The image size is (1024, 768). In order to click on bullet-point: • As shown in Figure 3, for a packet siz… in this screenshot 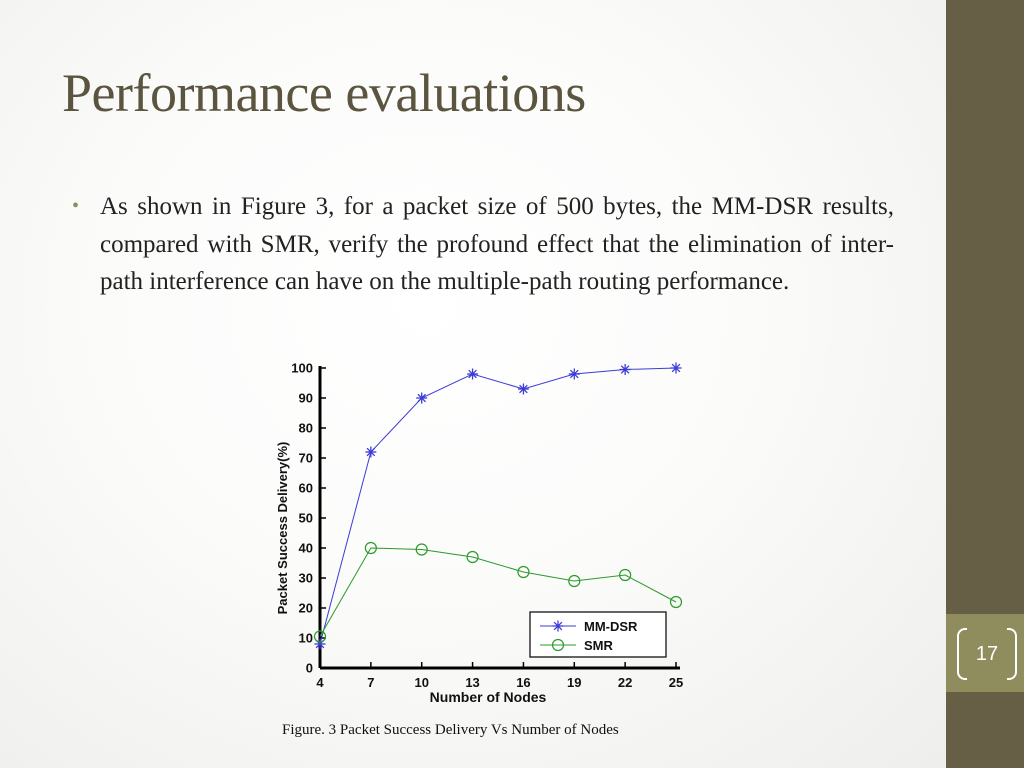, I will do `click(483, 244)`.